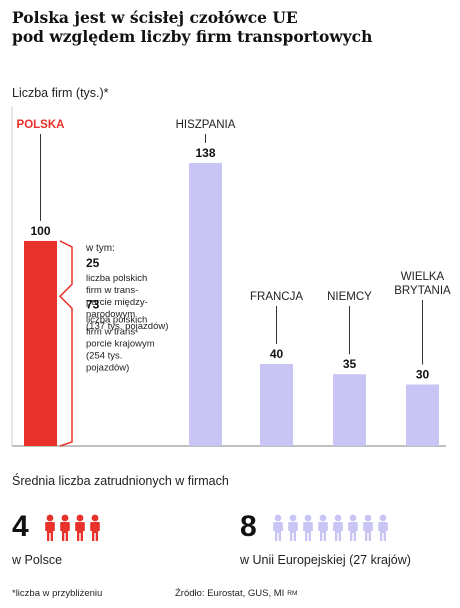  I want to click on breakdown-value-1: 73, so click(93, 304).